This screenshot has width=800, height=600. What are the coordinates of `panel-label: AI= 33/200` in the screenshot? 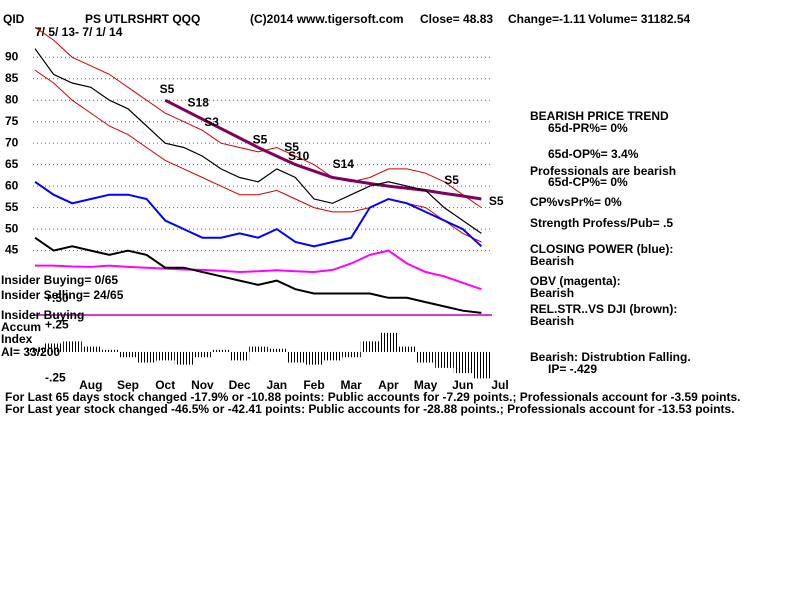 It's located at (30, 352).